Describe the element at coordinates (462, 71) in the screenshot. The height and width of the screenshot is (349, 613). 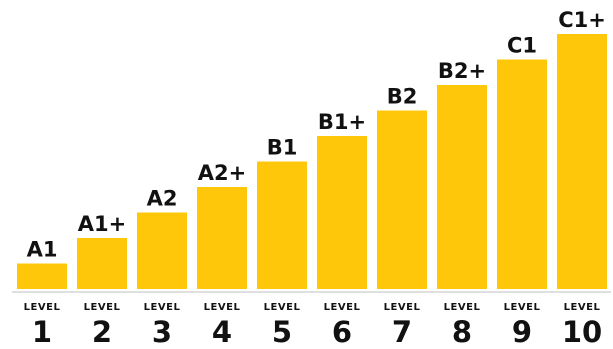
I see `bar-label-8: B2+` at that location.